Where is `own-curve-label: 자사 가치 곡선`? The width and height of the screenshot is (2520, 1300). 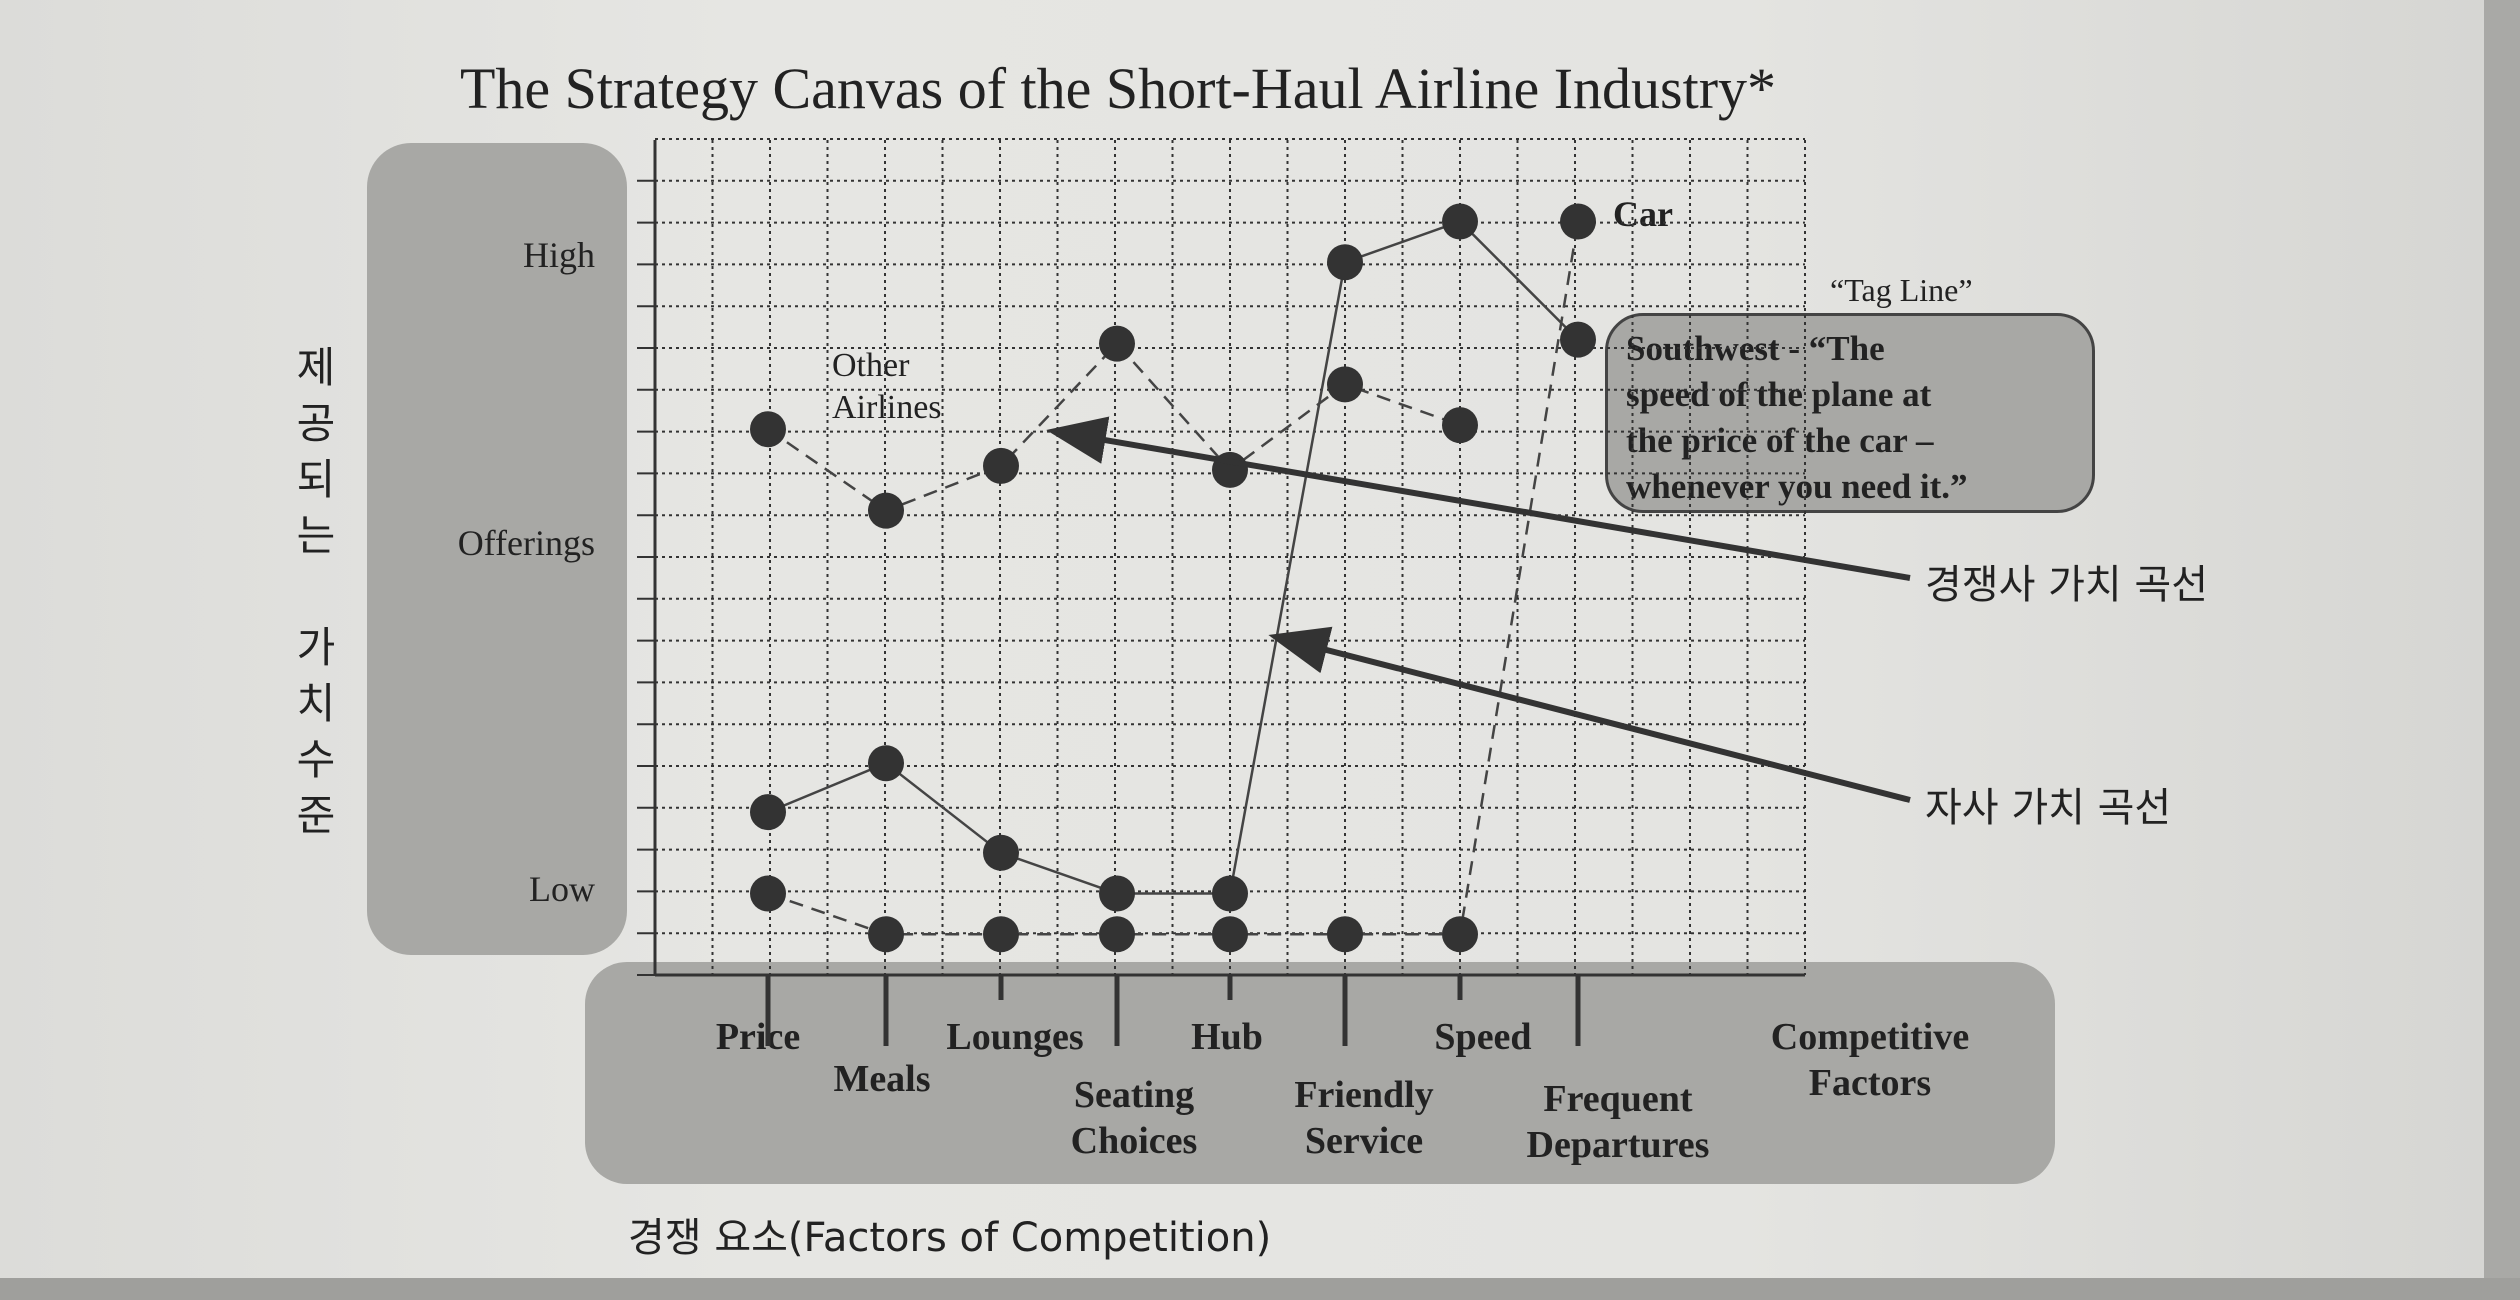 own-curve-label: 자사 가치 곡선 is located at coordinates (2048, 808).